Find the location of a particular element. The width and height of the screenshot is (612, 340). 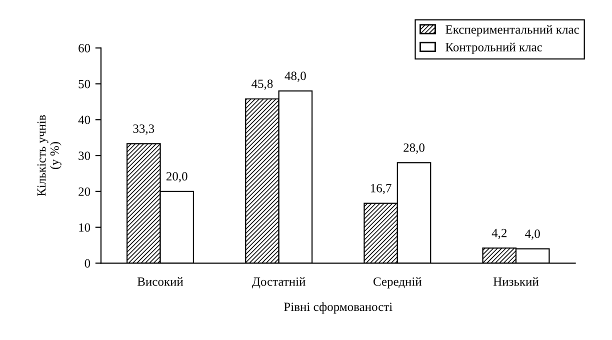

x-tick-label: Низький is located at coordinates (516, 281).